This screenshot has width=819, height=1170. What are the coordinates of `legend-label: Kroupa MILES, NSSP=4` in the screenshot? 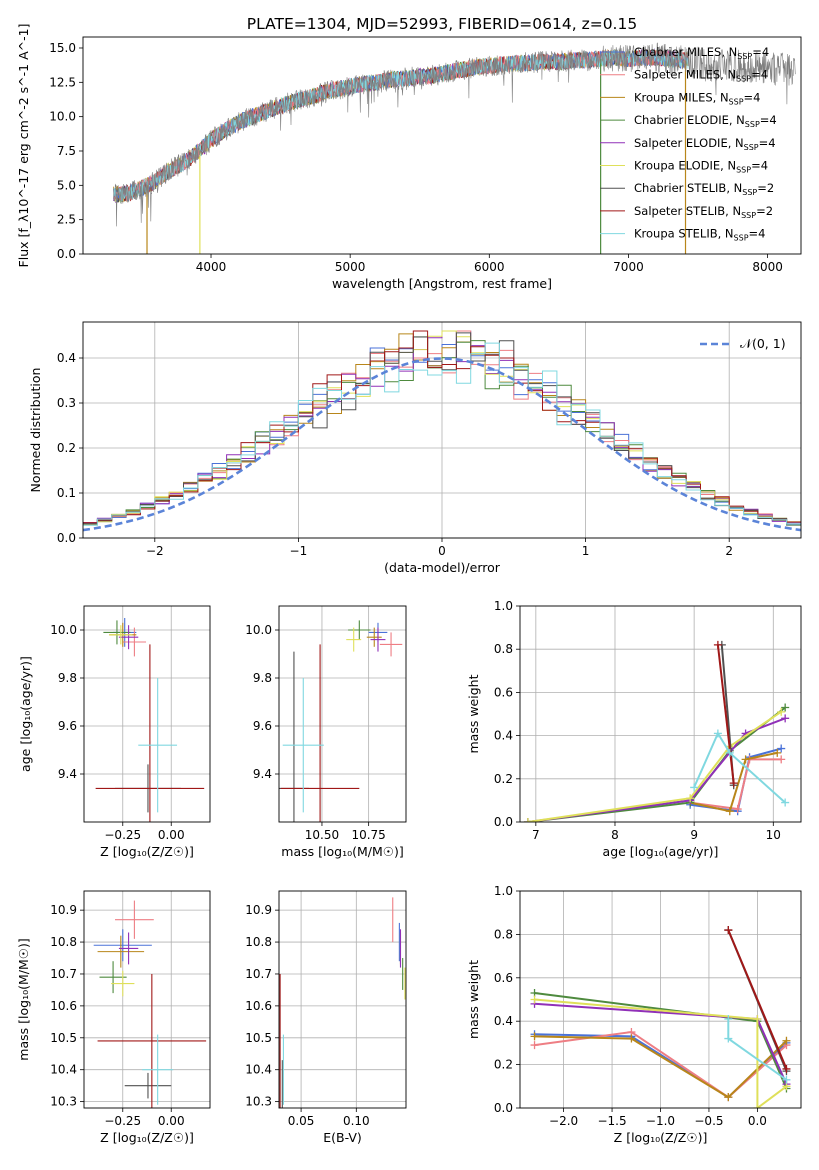 It's located at (697, 98).